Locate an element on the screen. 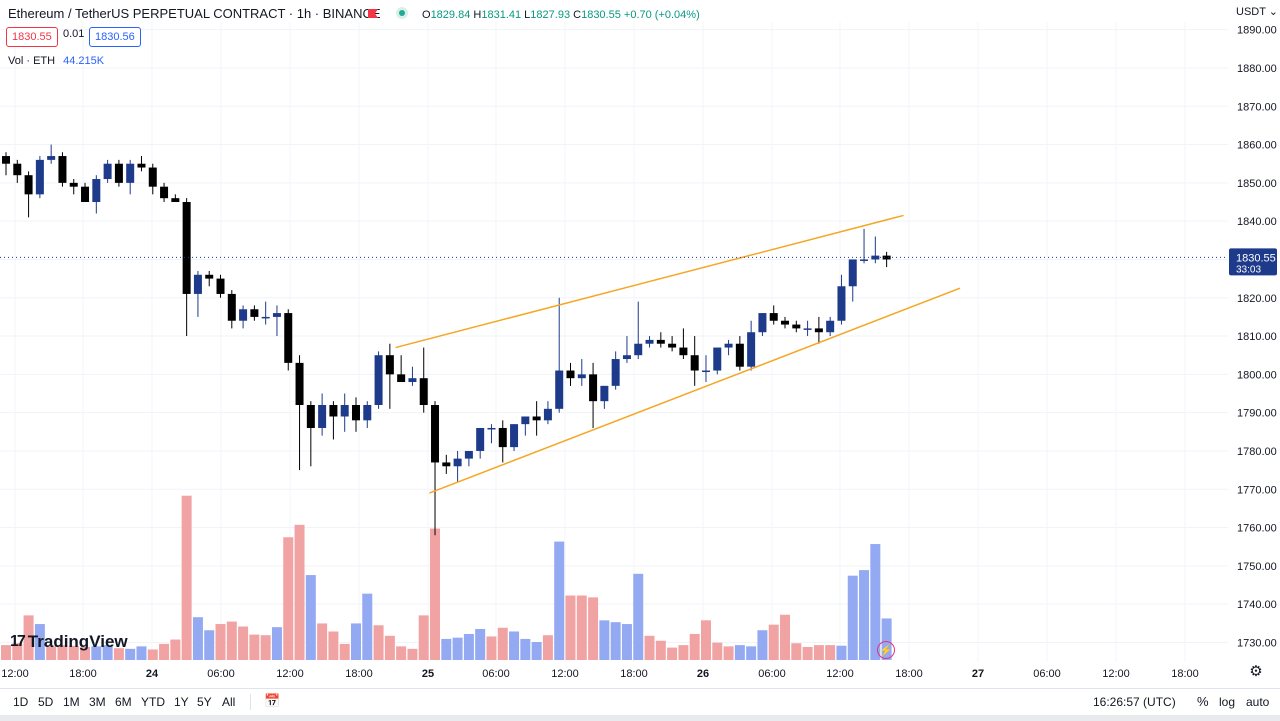  price-tick-label: 1800.00 is located at coordinates (1257, 375).